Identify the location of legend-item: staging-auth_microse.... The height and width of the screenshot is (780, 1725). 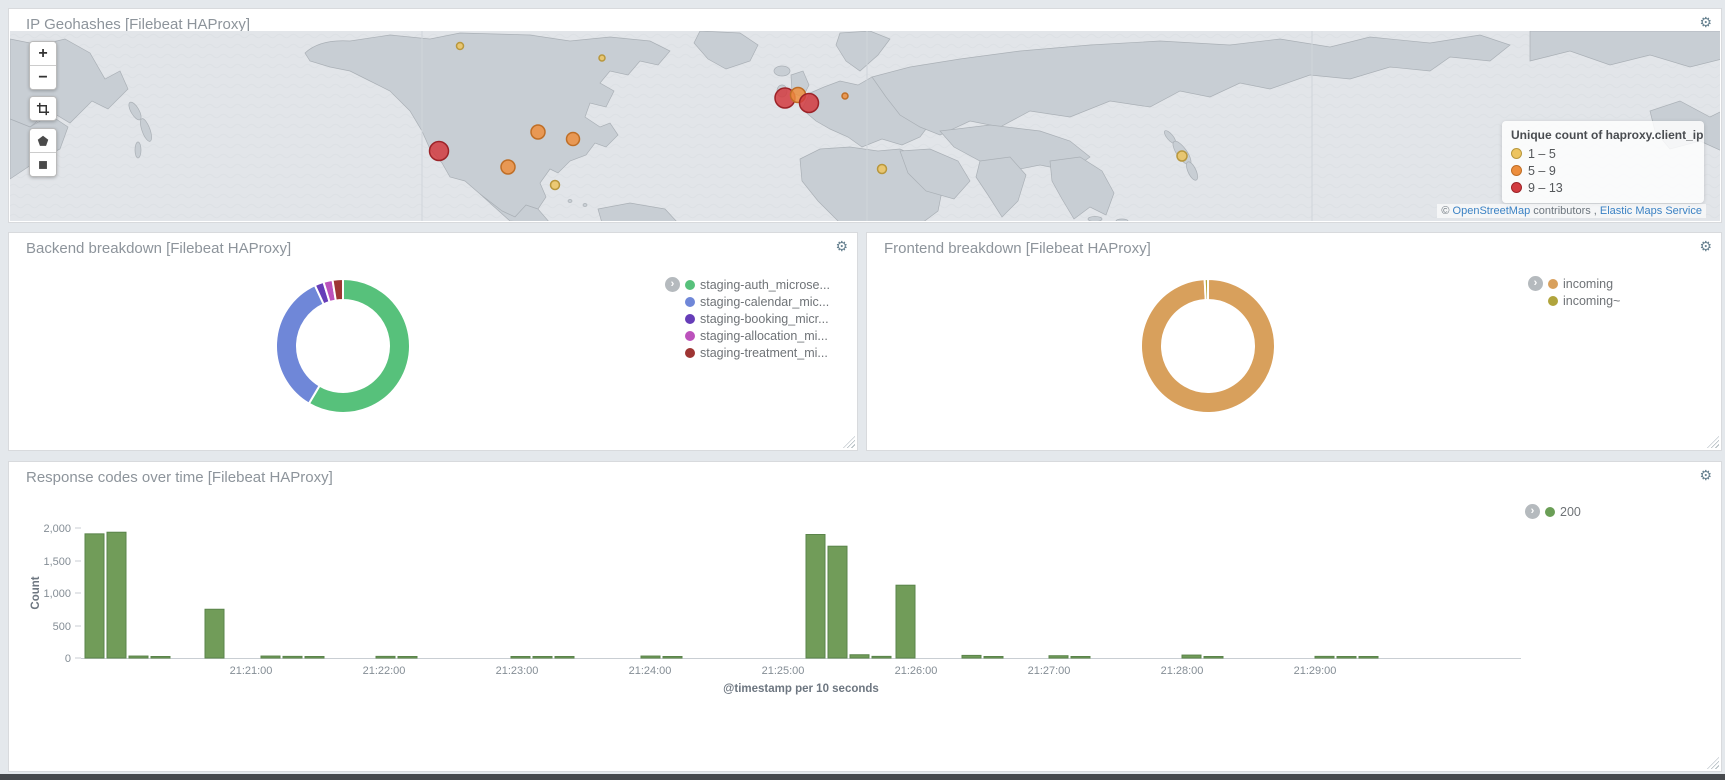
(757, 284).